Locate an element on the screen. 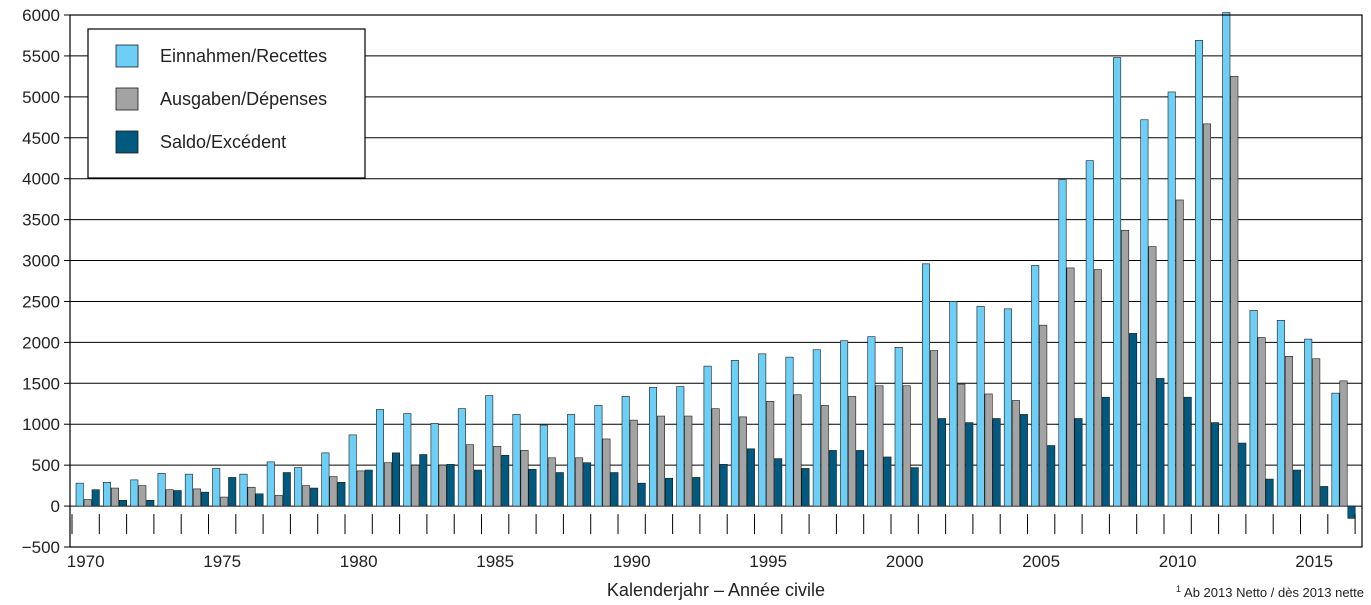  bar-einnahmen-1985 is located at coordinates (489, 451).